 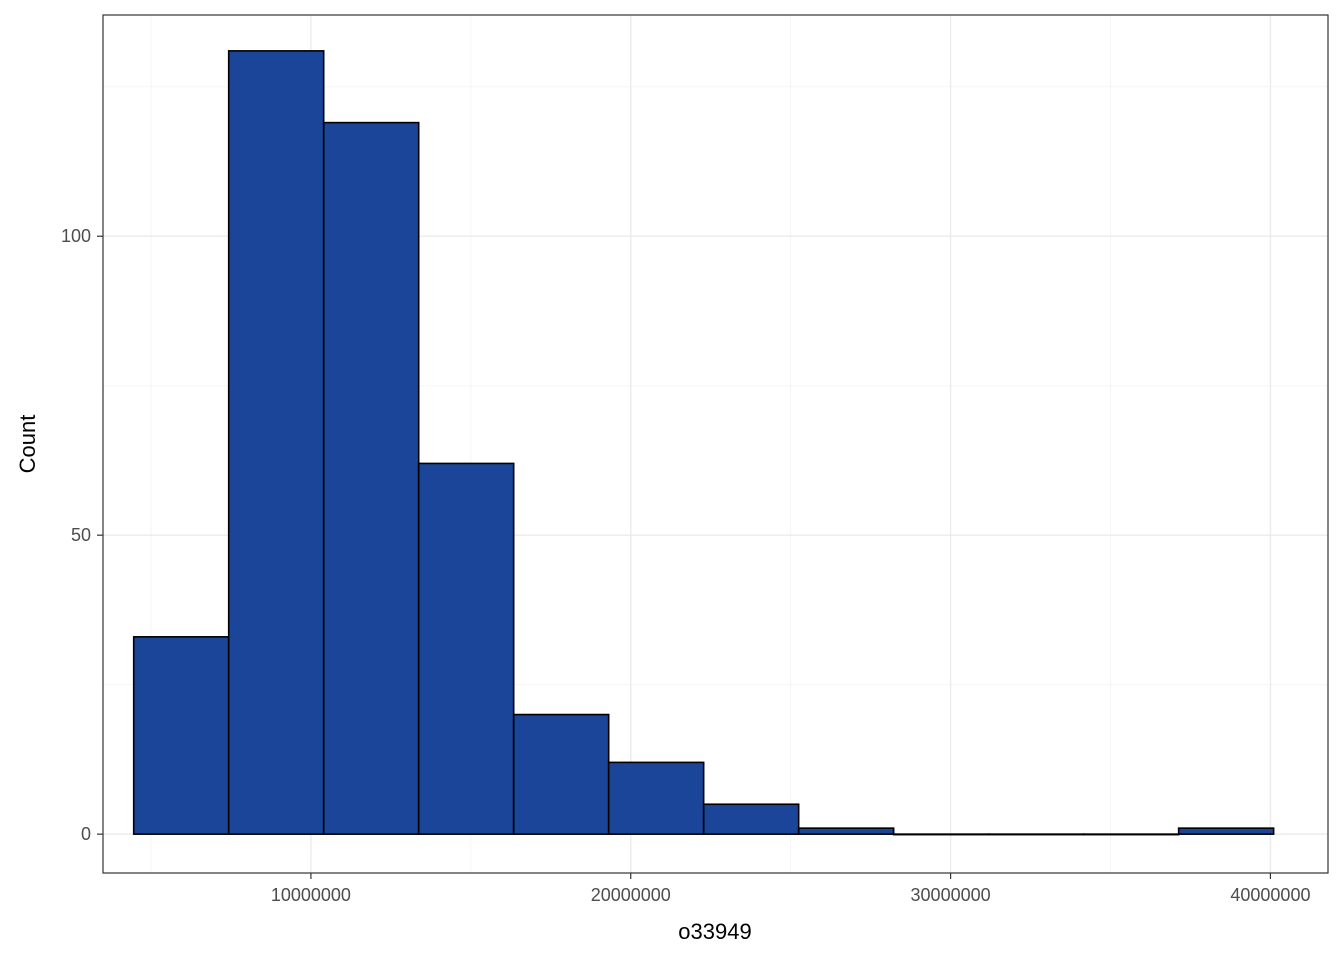 I want to click on x-tick-label: 10000000, so click(x=311, y=895).